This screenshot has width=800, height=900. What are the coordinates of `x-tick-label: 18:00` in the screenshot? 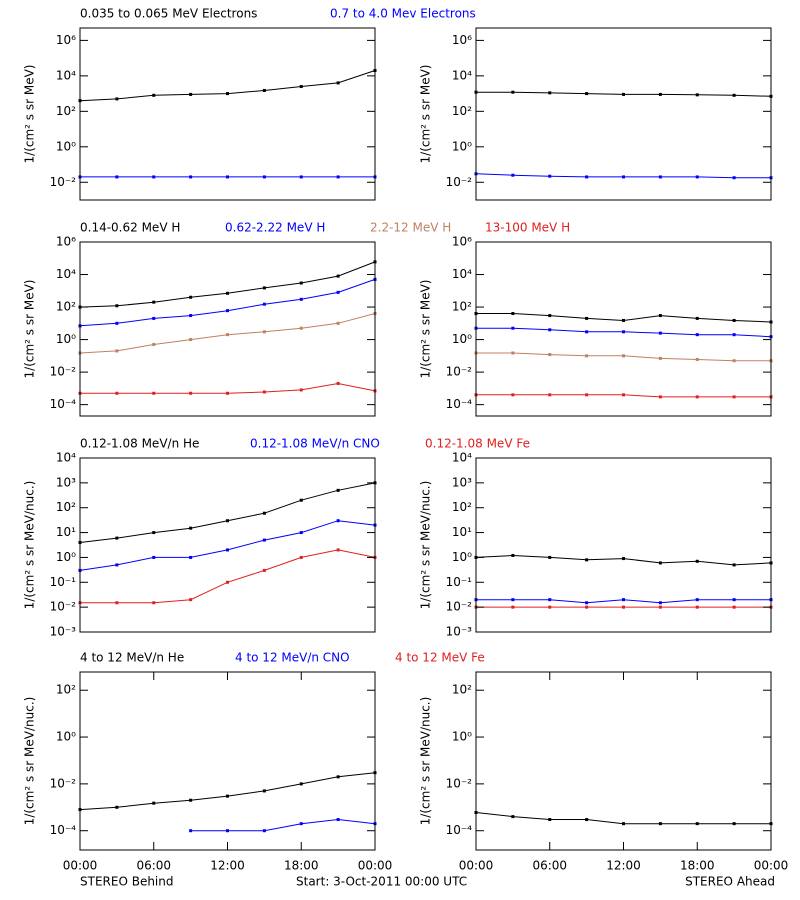 It's located at (697, 866).